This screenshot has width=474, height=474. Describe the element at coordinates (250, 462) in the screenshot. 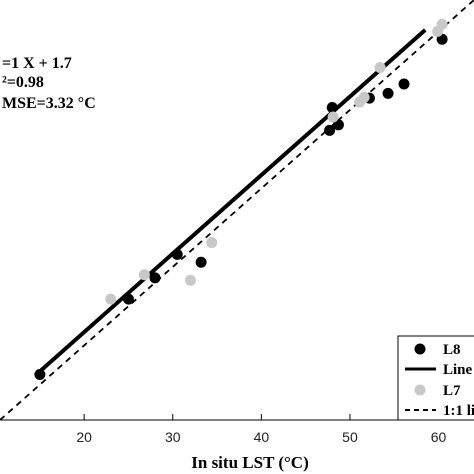

I see `x-axis-label: In situ LST (°C)` at that location.